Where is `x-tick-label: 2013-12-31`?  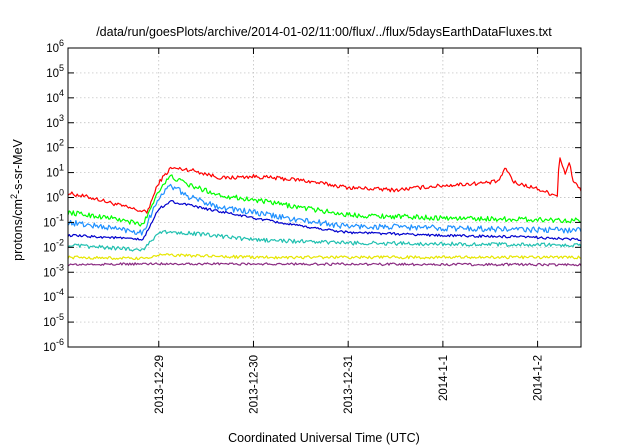 x-tick-label: 2013-12-31 is located at coordinates (349, 384).